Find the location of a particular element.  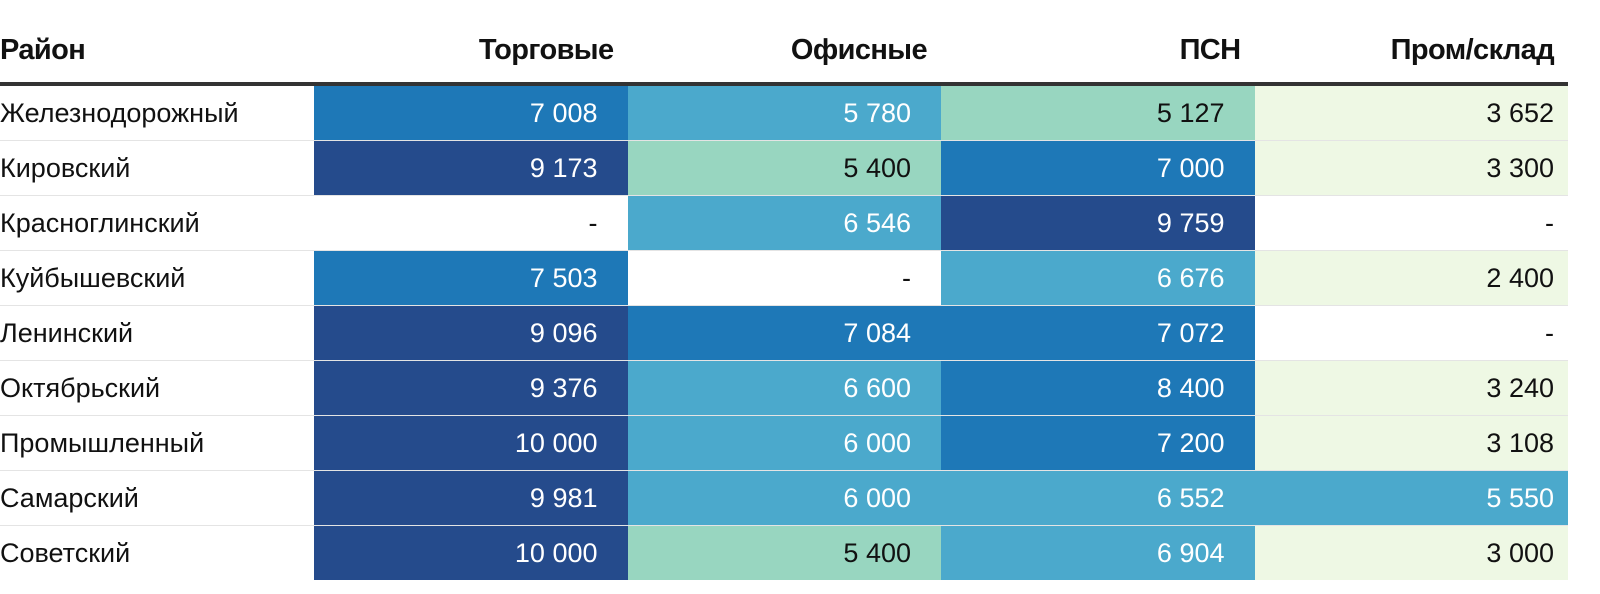

heatmap-cell-psn: 7 000 is located at coordinates (1098, 168).